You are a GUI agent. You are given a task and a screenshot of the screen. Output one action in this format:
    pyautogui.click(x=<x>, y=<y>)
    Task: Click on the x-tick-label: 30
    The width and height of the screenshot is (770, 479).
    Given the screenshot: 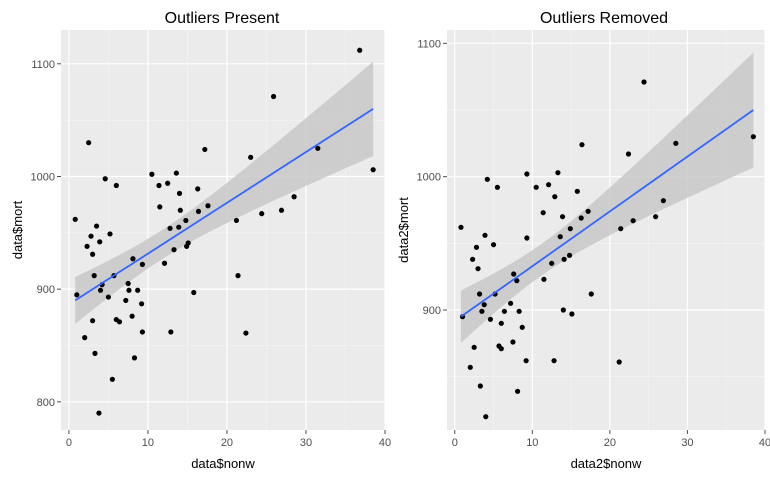 What is the action you would take?
    pyautogui.click(x=306, y=443)
    